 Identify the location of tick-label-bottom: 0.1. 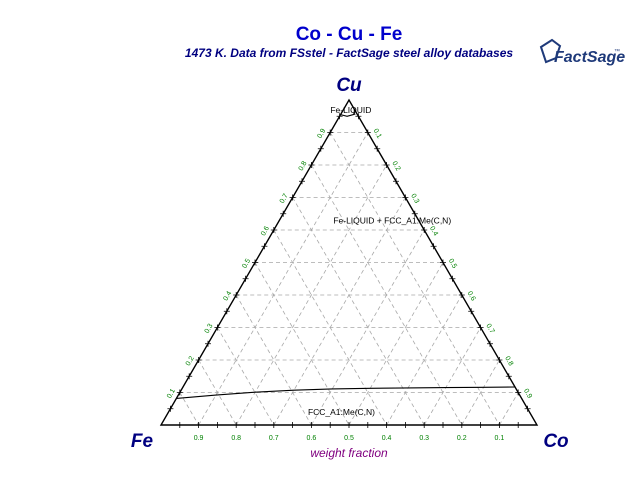
(500, 438).